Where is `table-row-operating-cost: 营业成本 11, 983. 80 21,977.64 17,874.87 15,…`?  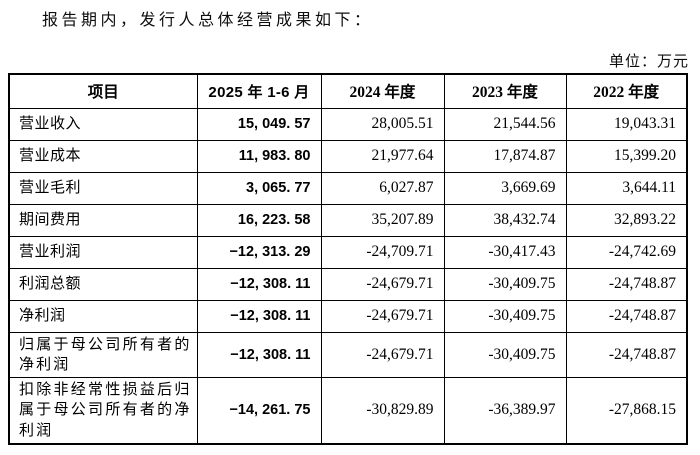 table-row-operating-cost: 营业成本 11, 983. 80 21,977.64 17,874.87 15,… is located at coordinates (348, 156).